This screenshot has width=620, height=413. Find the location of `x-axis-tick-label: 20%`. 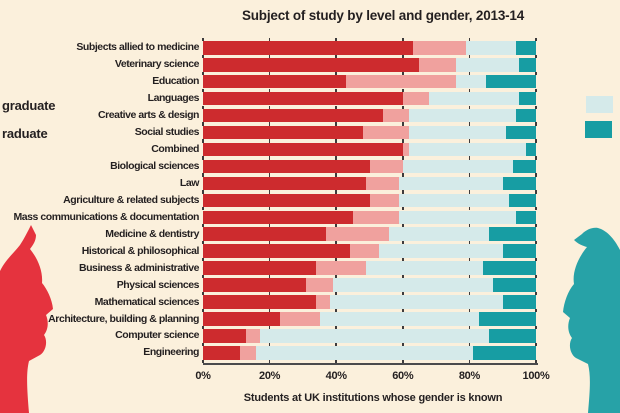

x-axis-tick-label: 20% is located at coordinates (270, 376).